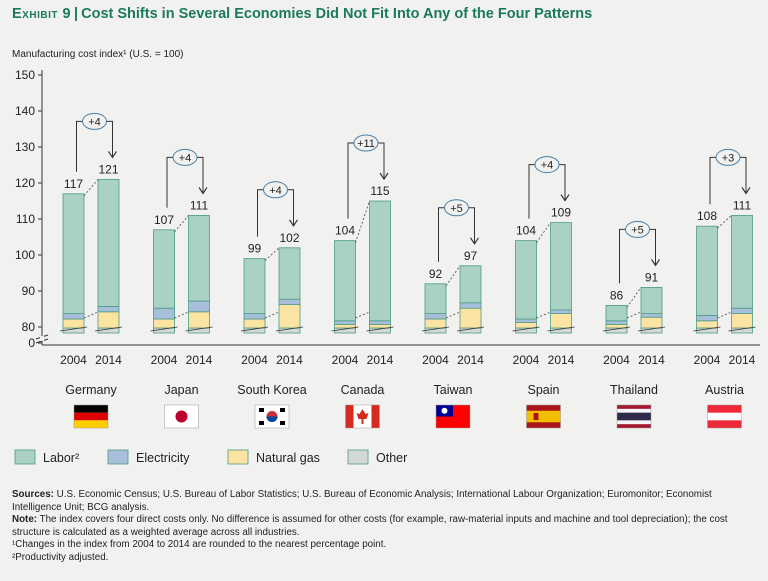 The height and width of the screenshot is (581, 768). Describe the element at coordinates (164, 220) in the screenshot. I see `bar-value-label: 107` at that location.